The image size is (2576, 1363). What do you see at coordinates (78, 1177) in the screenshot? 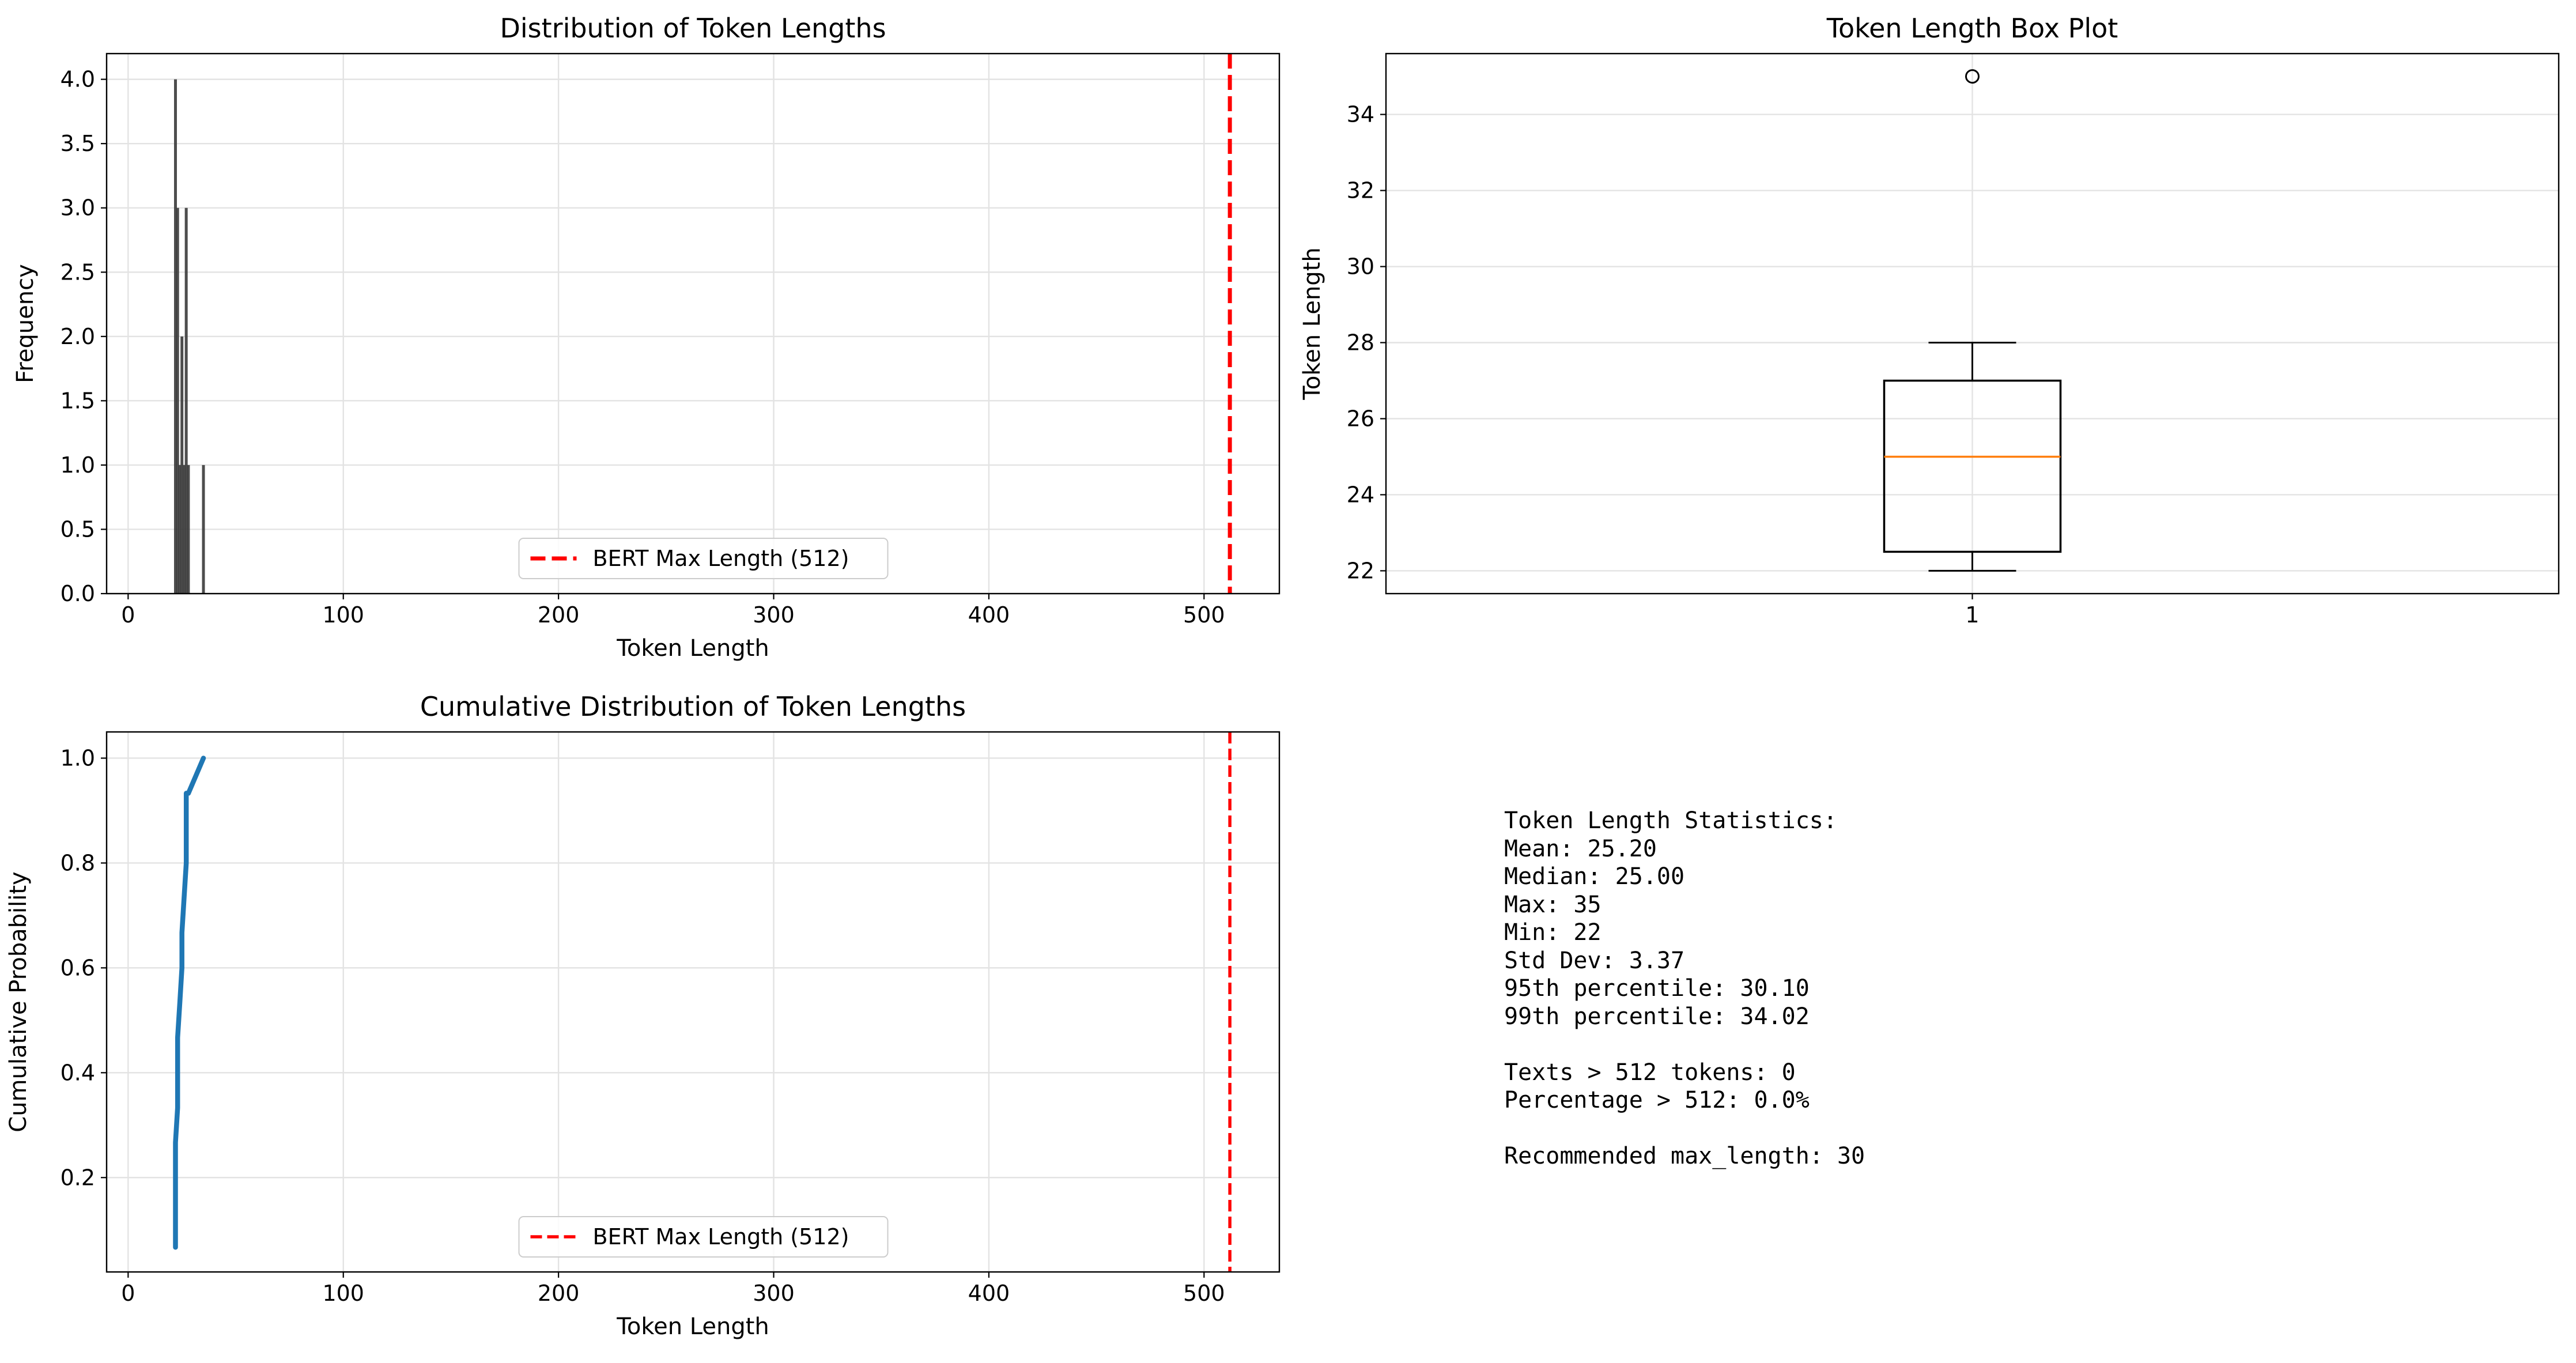
I see `y-tick-label: 0.2` at bounding box center [78, 1177].